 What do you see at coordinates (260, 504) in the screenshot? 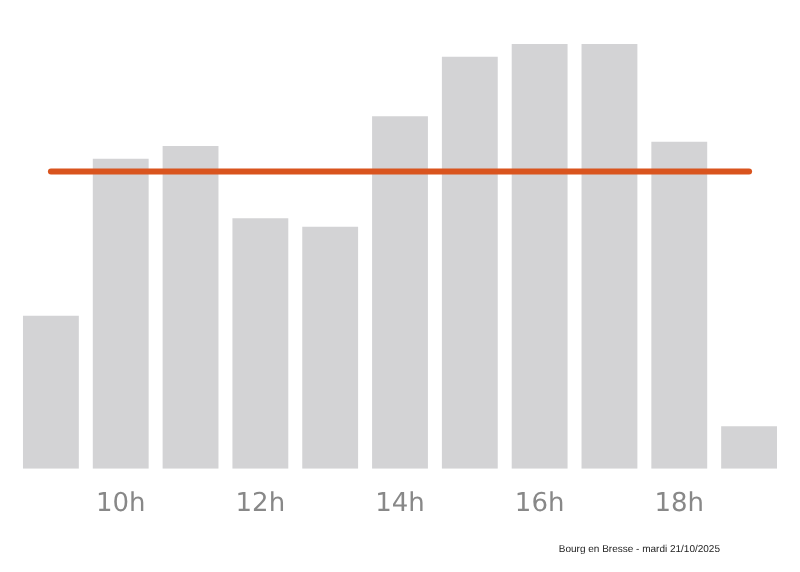
I see `x-tick-label: 12h` at bounding box center [260, 504].